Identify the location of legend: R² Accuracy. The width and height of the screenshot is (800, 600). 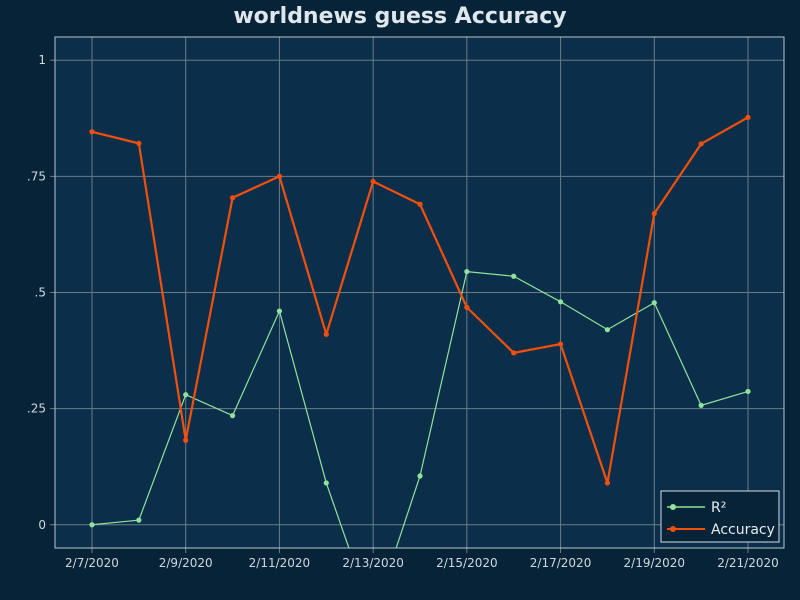
(720, 516).